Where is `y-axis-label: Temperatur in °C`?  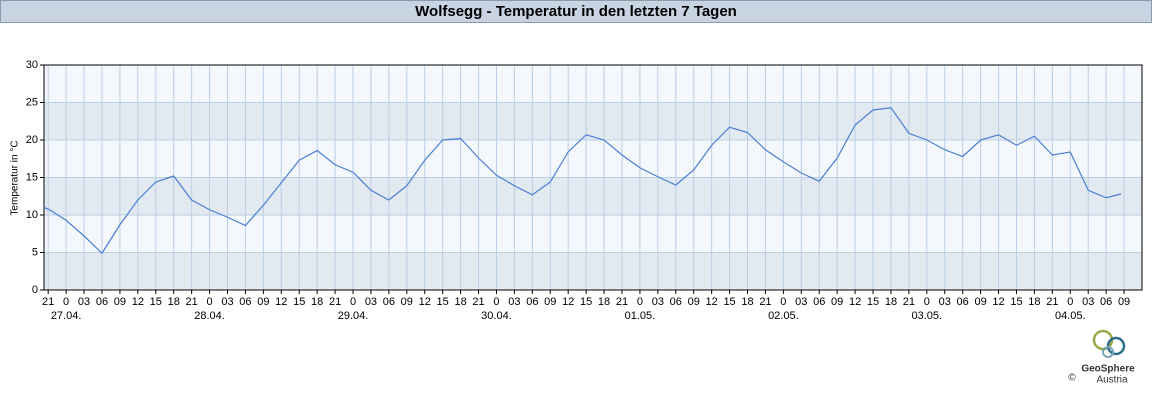 y-axis-label: Temperatur in °C is located at coordinates (15, 177).